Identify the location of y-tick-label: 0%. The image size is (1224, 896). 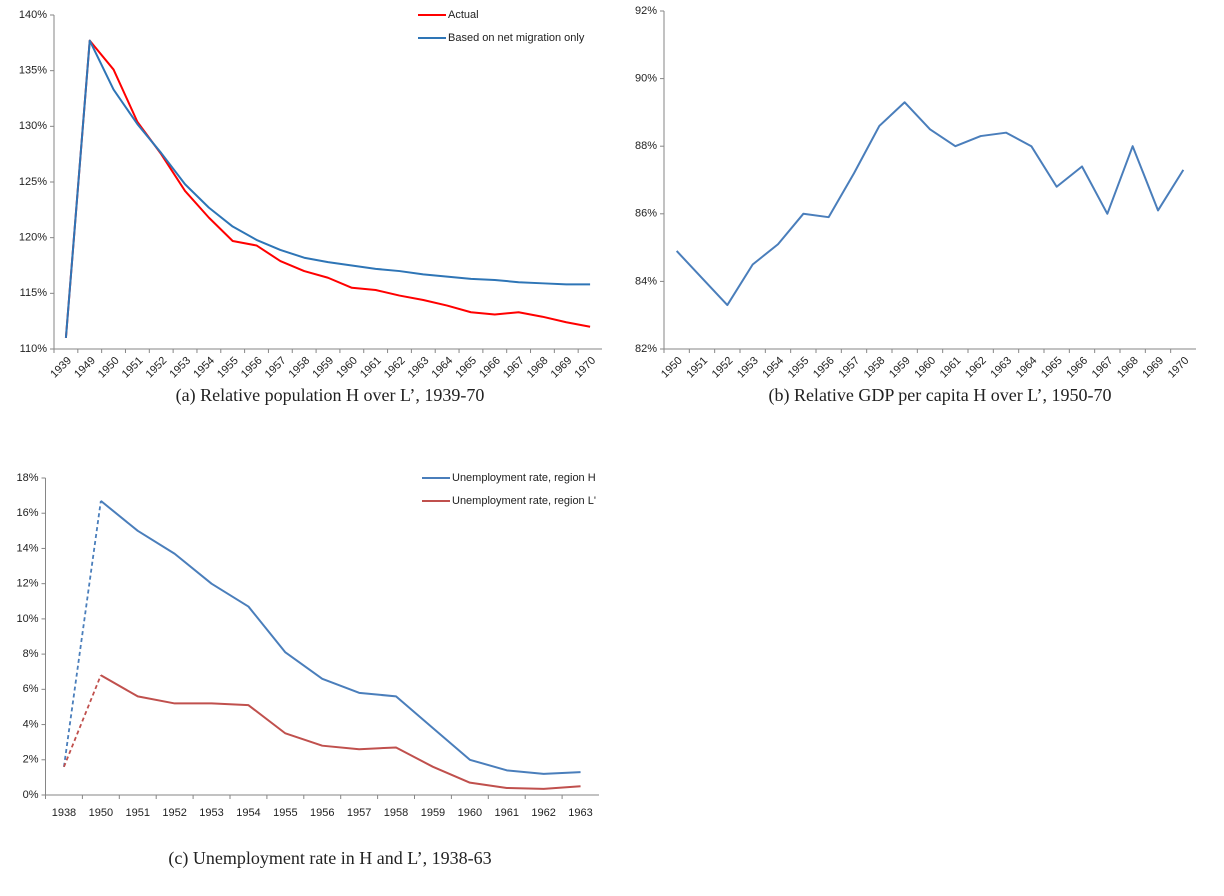
(31, 795).